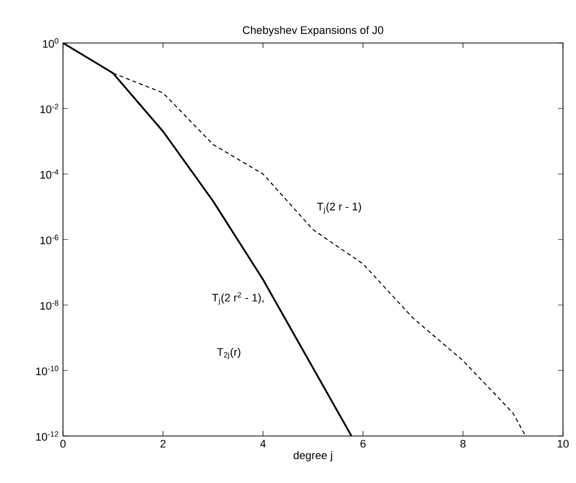 This screenshot has height=483, width=576. What do you see at coordinates (228, 354) in the screenshot?
I see `annotation: T$_{2j}$(r)` at bounding box center [228, 354].